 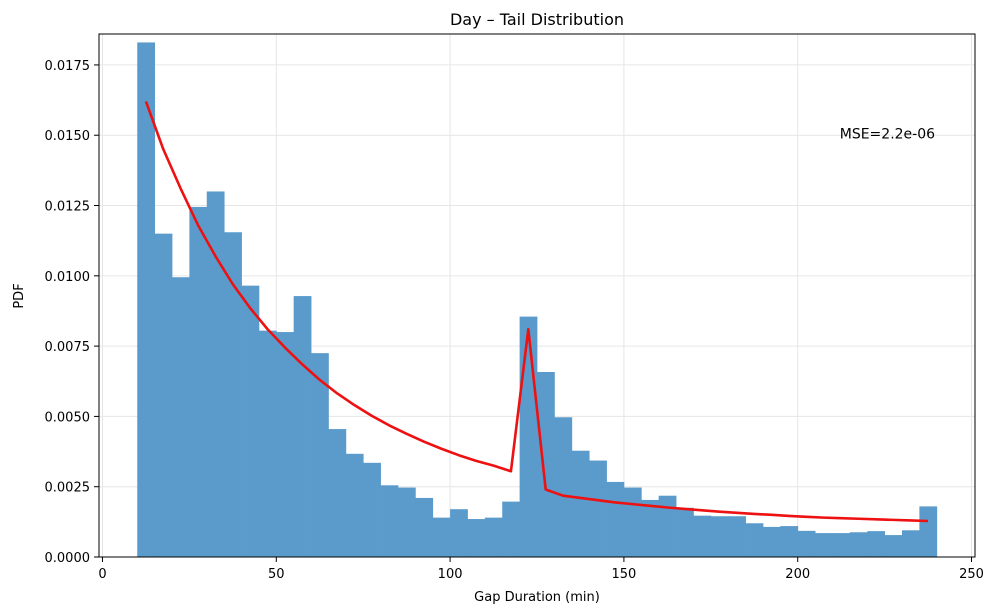 I want to click on x-tick-label: 250, so click(x=971, y=574).